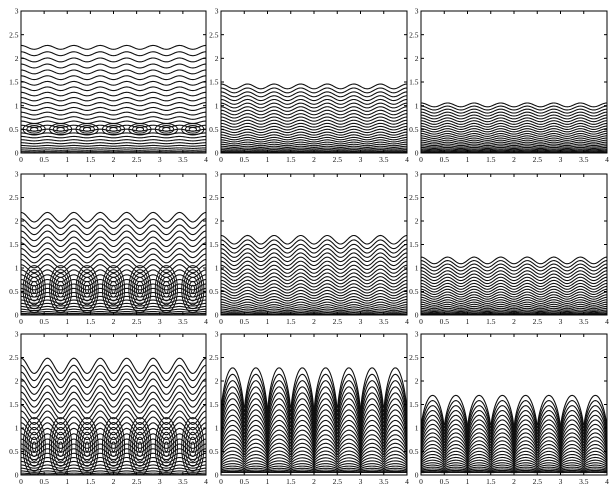  Describe the element at coordinates (607, 159) in the screenshot. I see `x-tick-label: 4` at that location.